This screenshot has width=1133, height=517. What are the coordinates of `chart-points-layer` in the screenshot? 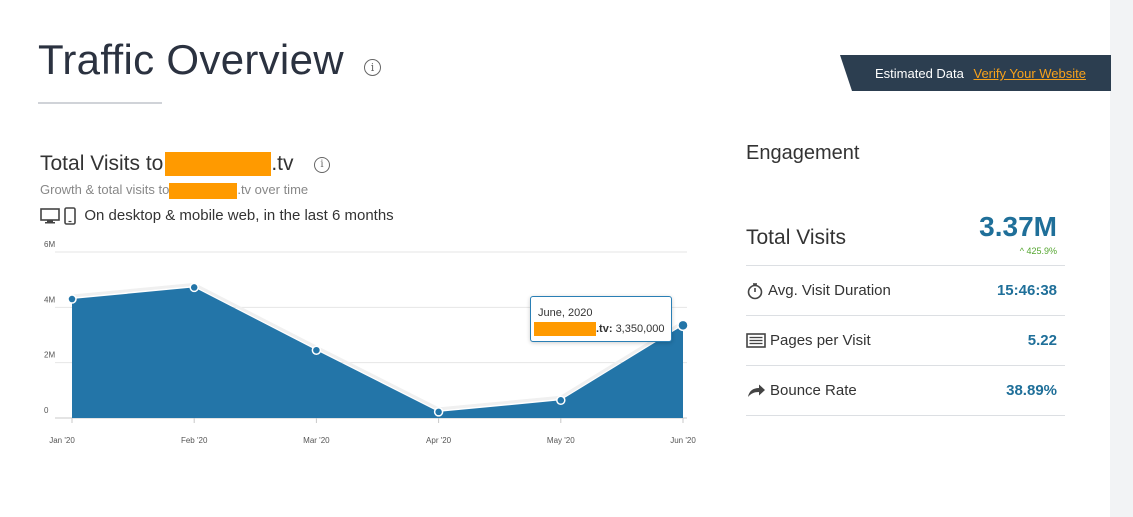 It's located at (378, 349).